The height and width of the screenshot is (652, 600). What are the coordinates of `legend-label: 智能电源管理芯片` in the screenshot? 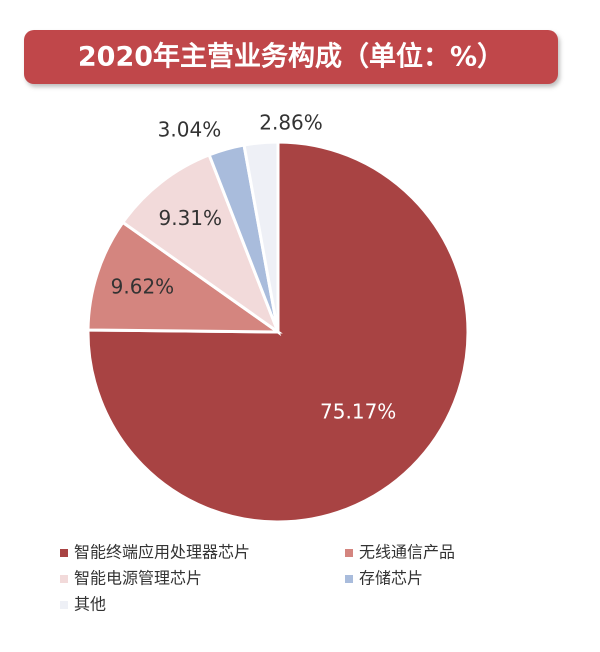 It's located at (138, 578).